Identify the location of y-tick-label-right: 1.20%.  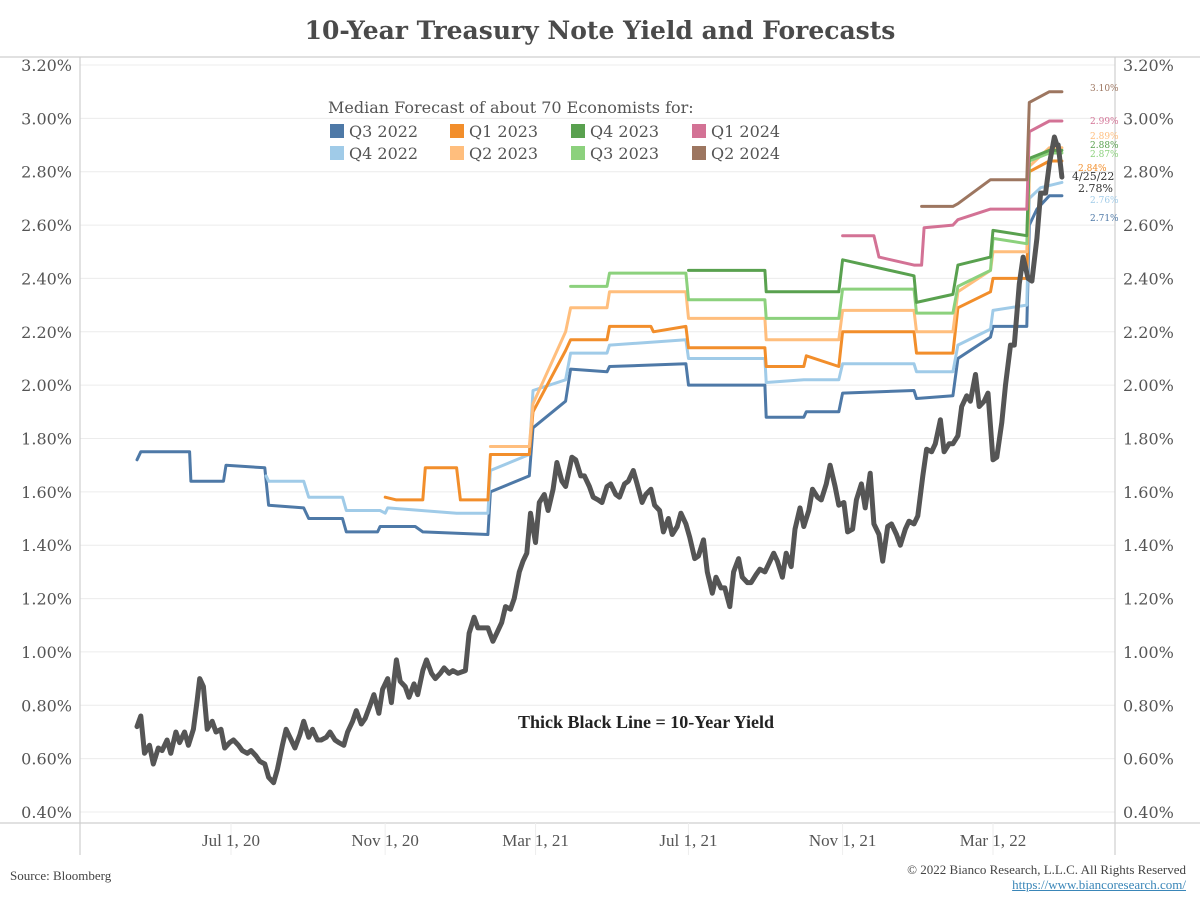
(1148, 599).